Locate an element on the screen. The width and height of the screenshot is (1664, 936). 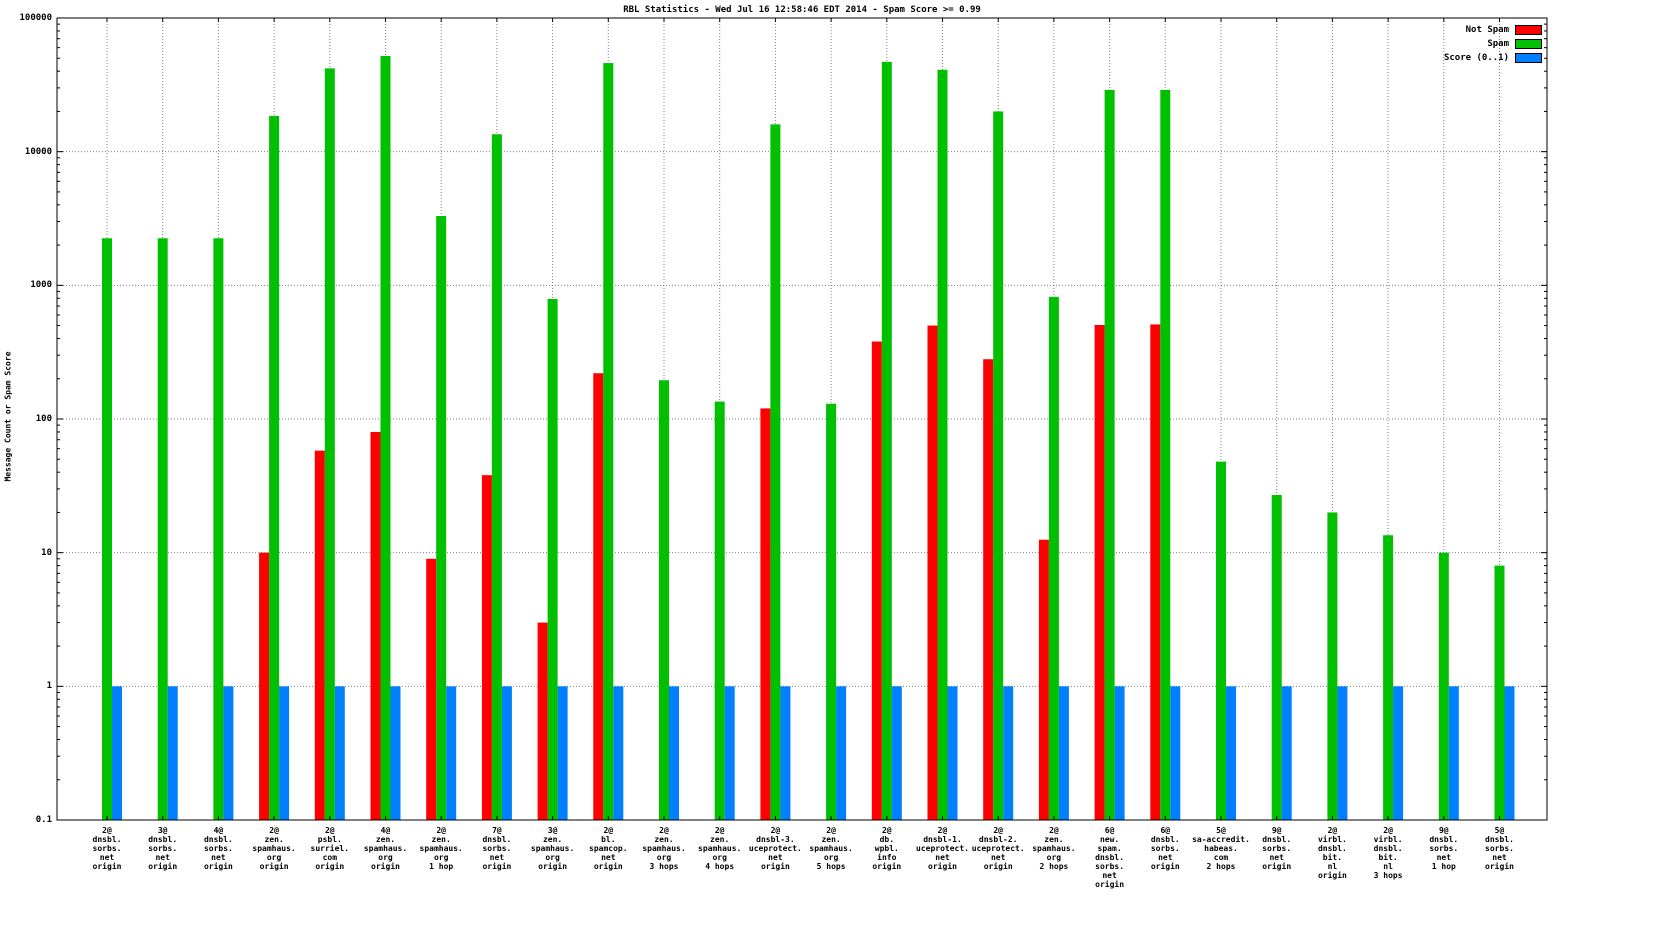
legend-label: Not Spam is located at coordinates (1487, 29).